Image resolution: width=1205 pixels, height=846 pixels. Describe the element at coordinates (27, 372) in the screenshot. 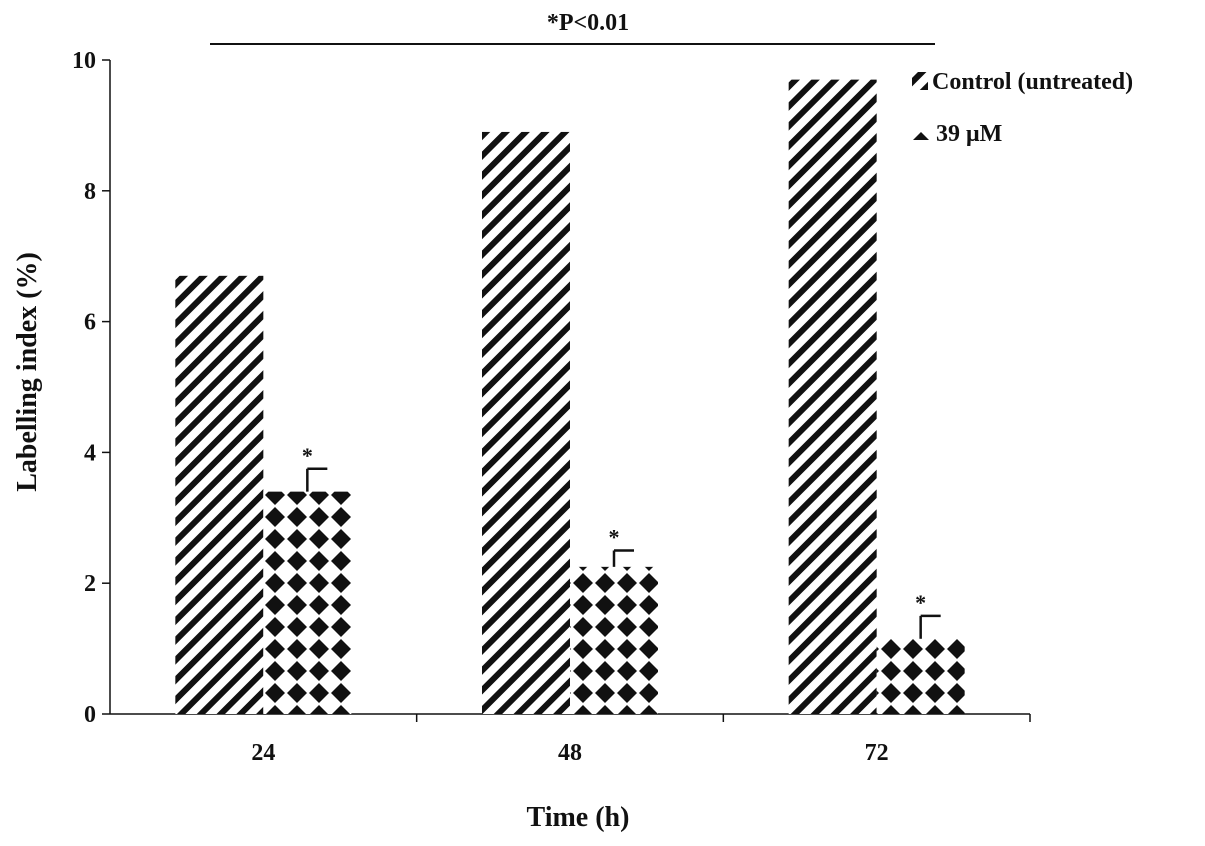

I see `y-axis-label: Labelling index (%)` at that location.